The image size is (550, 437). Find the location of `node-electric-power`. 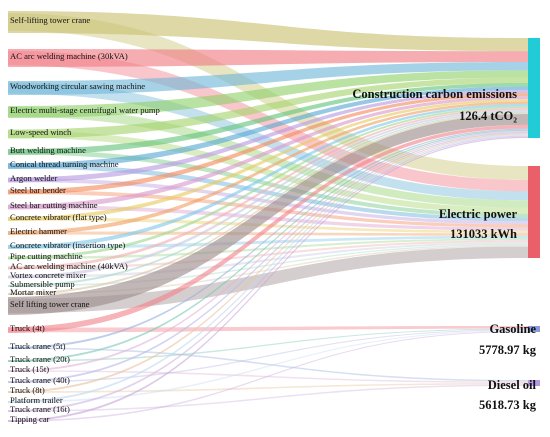

node-electric-power is located at coordinates (534, 212).